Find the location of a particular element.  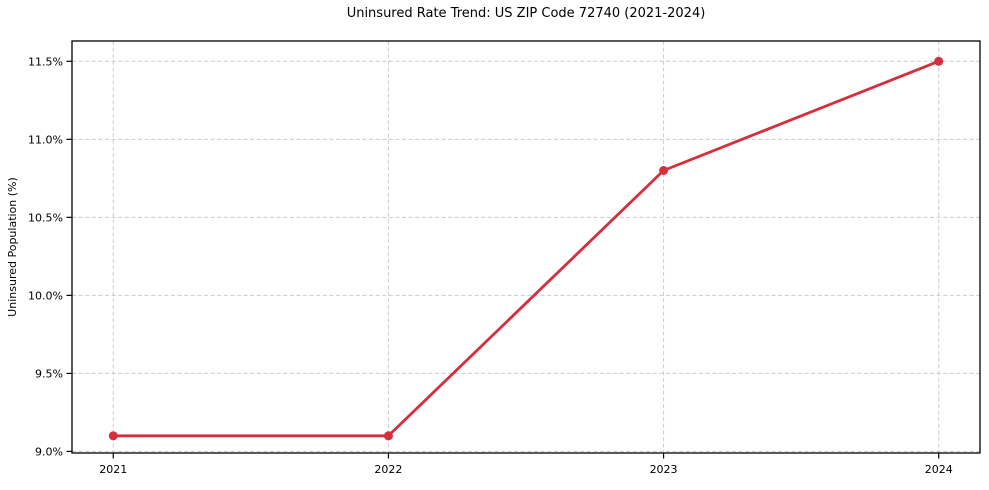

y-tick-label: 10.5% is located at coordinates (45, 217).